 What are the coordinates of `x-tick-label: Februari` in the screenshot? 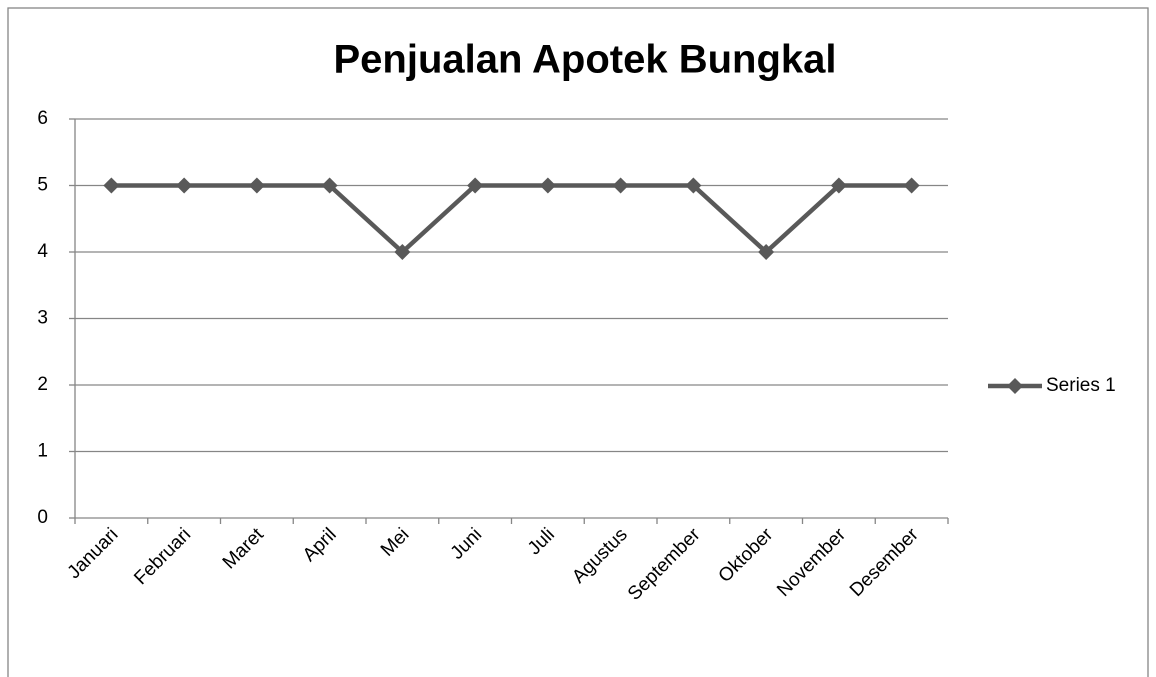 It's located at (162, 556).